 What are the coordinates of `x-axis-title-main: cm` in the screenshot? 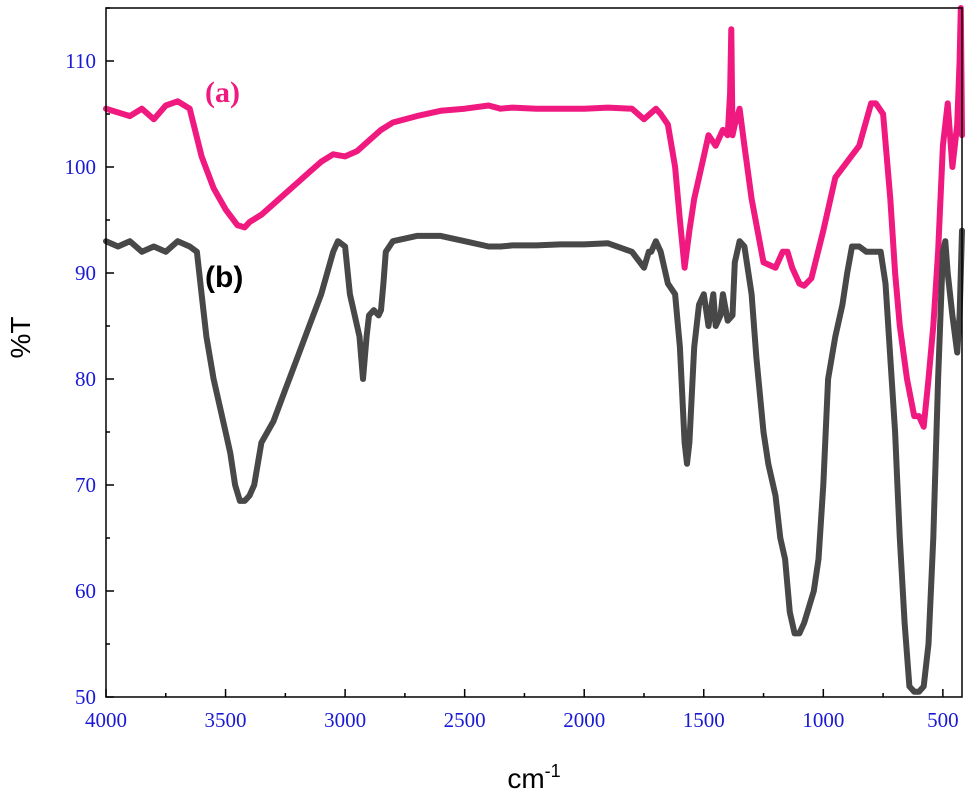 It's located at (525, 778).